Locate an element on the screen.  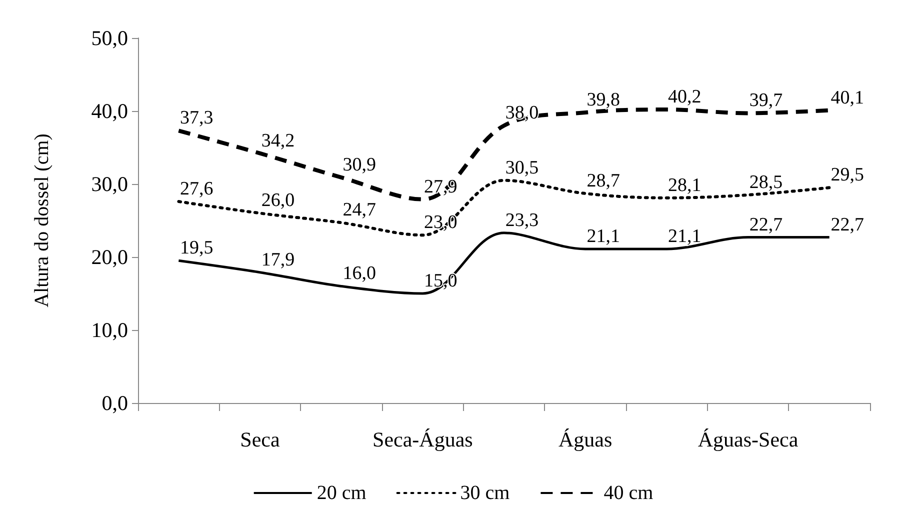
y-tick-label: 20,0 is located at coordinates (109, 257).